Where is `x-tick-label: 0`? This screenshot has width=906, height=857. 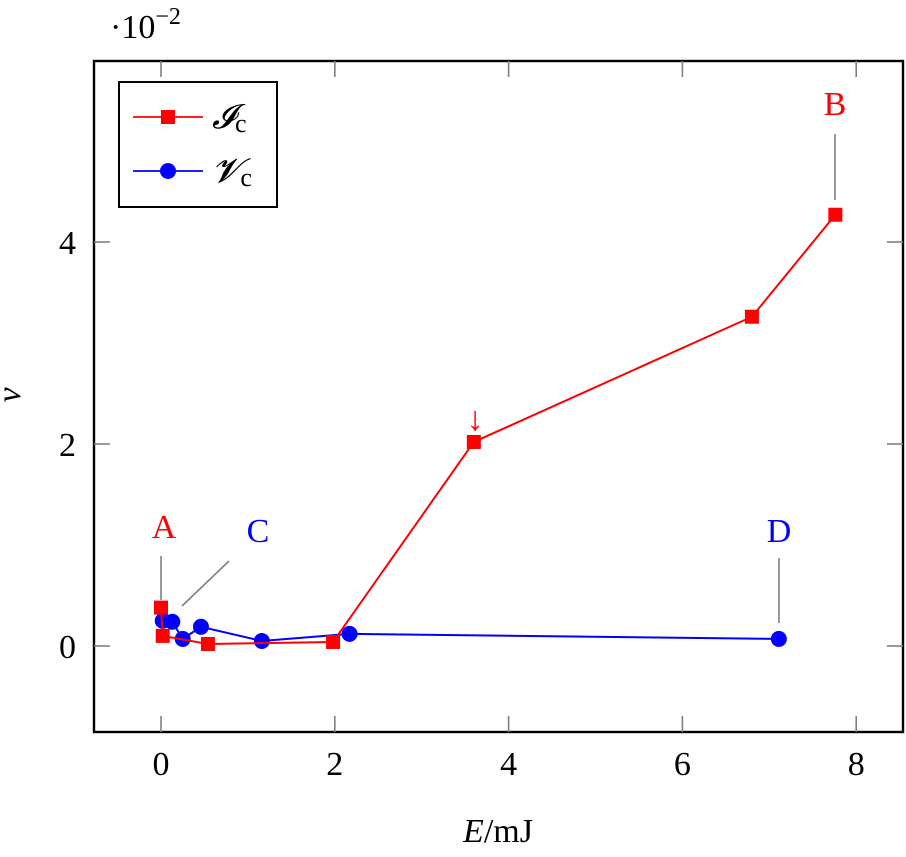 x-tick-label: 0 is located at coordinates (161, 764).